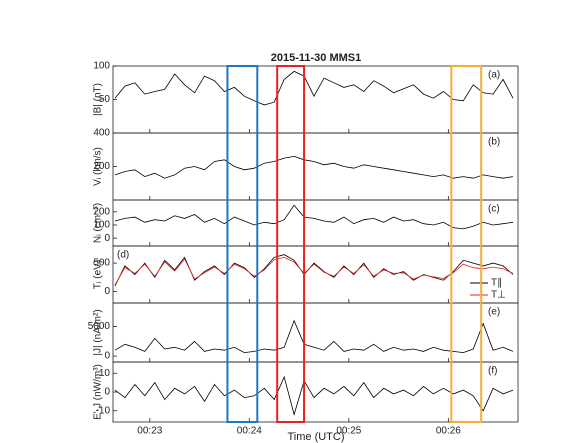  I want to click on panel-label: (a), so click(494, 75).